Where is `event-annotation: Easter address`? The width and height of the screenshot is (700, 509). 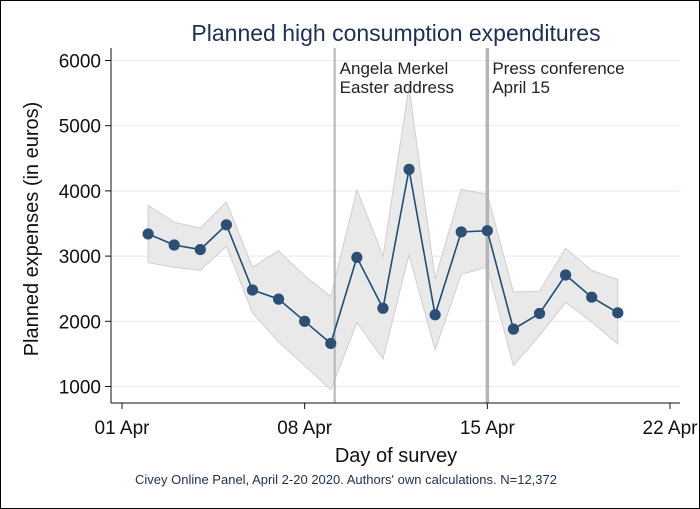
event-annotation: Easter address is located at coordinates (397, 87).